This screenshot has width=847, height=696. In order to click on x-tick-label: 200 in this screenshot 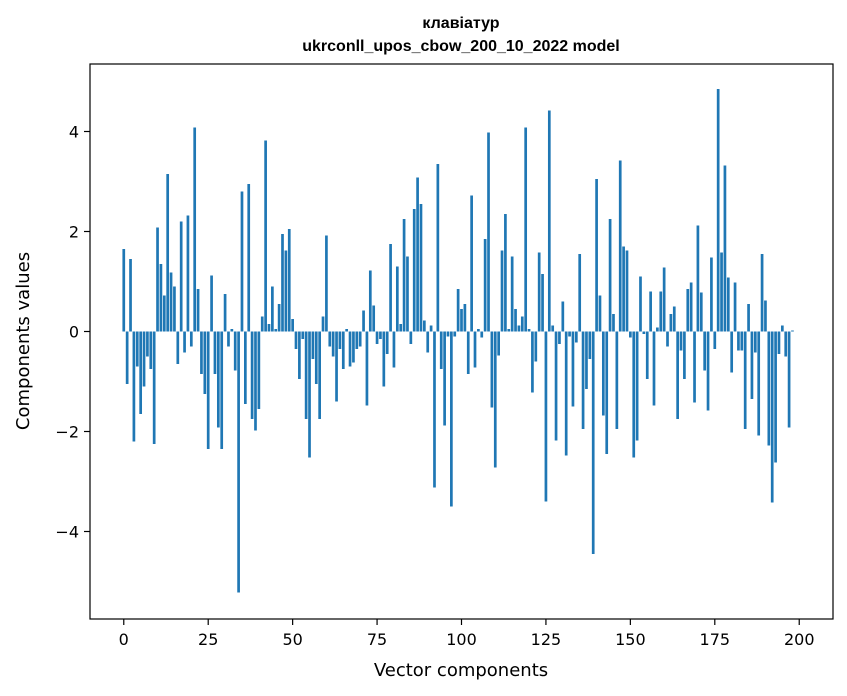, I will do `click(799, 639)`.